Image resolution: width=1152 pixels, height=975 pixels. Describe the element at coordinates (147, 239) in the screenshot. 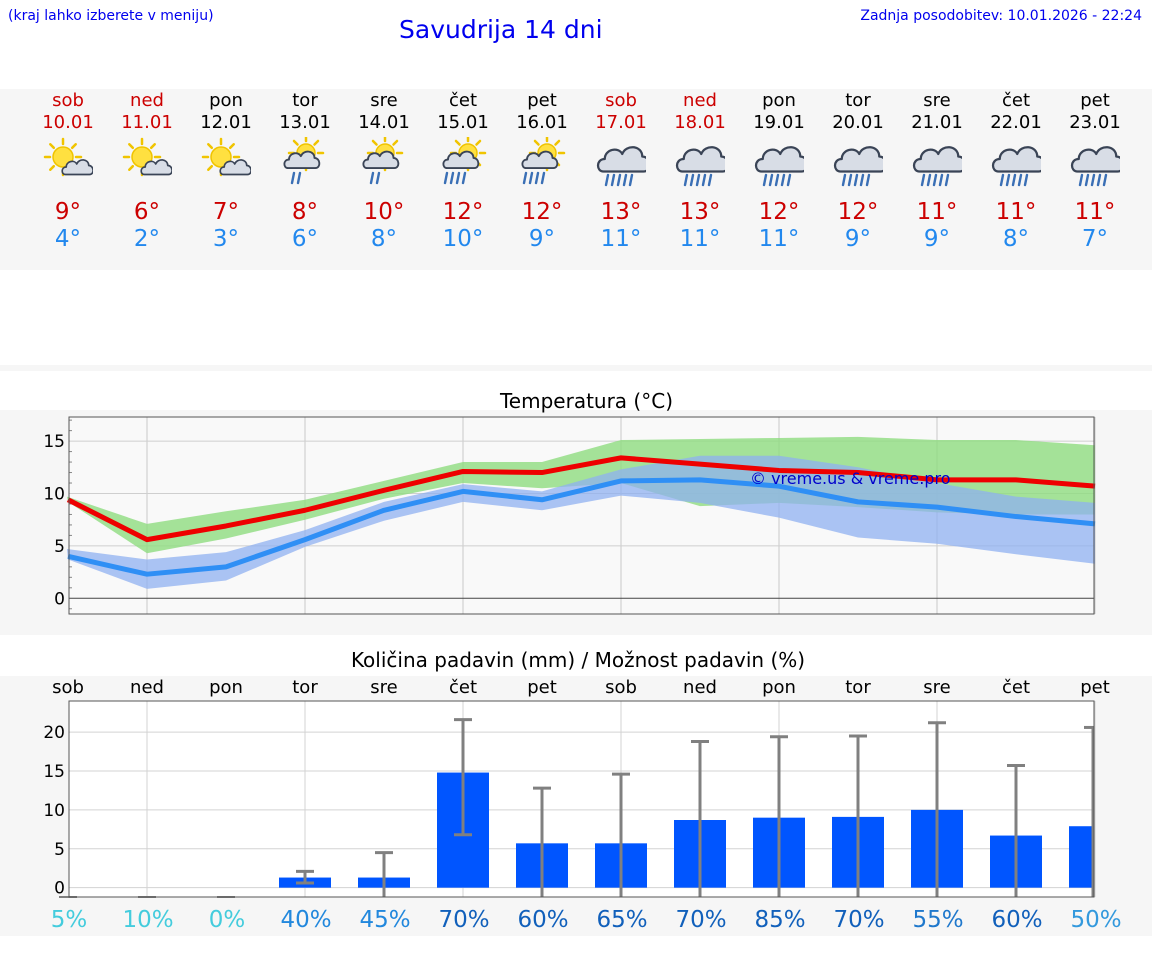

I see `temp-min: 2°` at that location.